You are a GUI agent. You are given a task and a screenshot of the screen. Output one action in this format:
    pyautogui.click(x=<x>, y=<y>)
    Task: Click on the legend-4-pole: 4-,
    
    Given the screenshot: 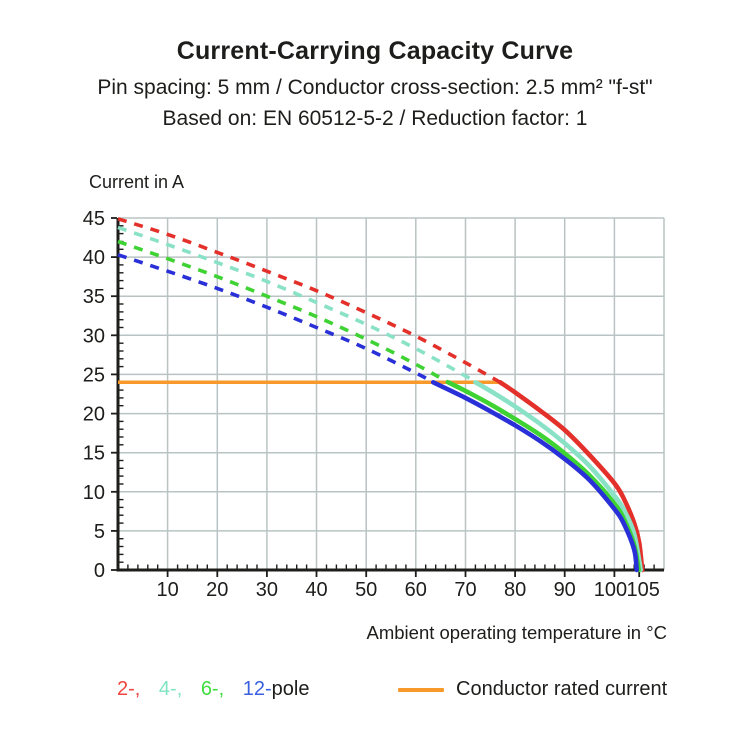 What is the action you would take?
    pyautogui.click(x=170, y=689)
    